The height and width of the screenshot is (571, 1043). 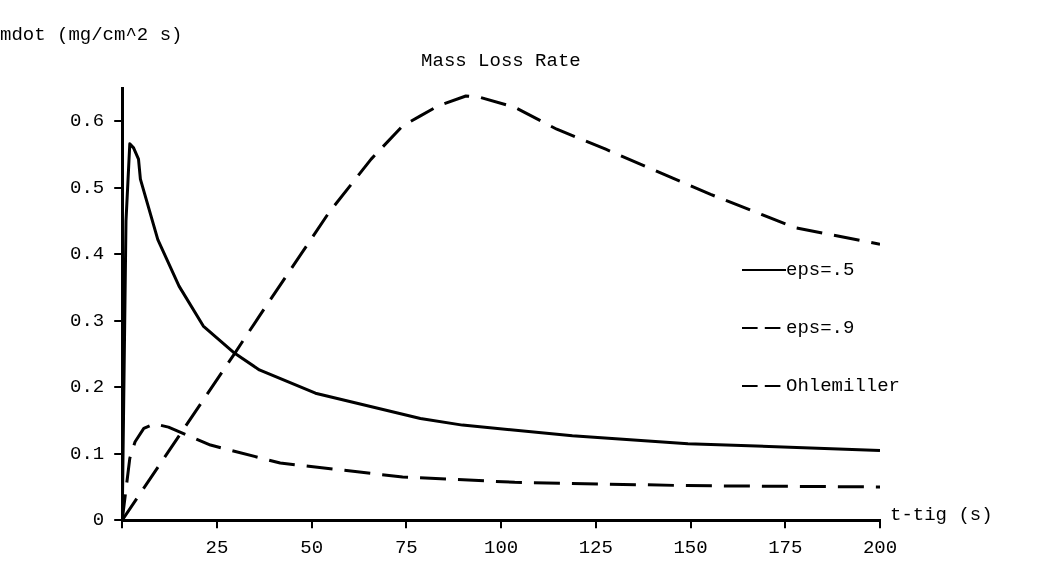 What do you see at coordinates (406, 547) in the screenshot?
I see `x-tick-label: 75` at bounding box center [406, 547].